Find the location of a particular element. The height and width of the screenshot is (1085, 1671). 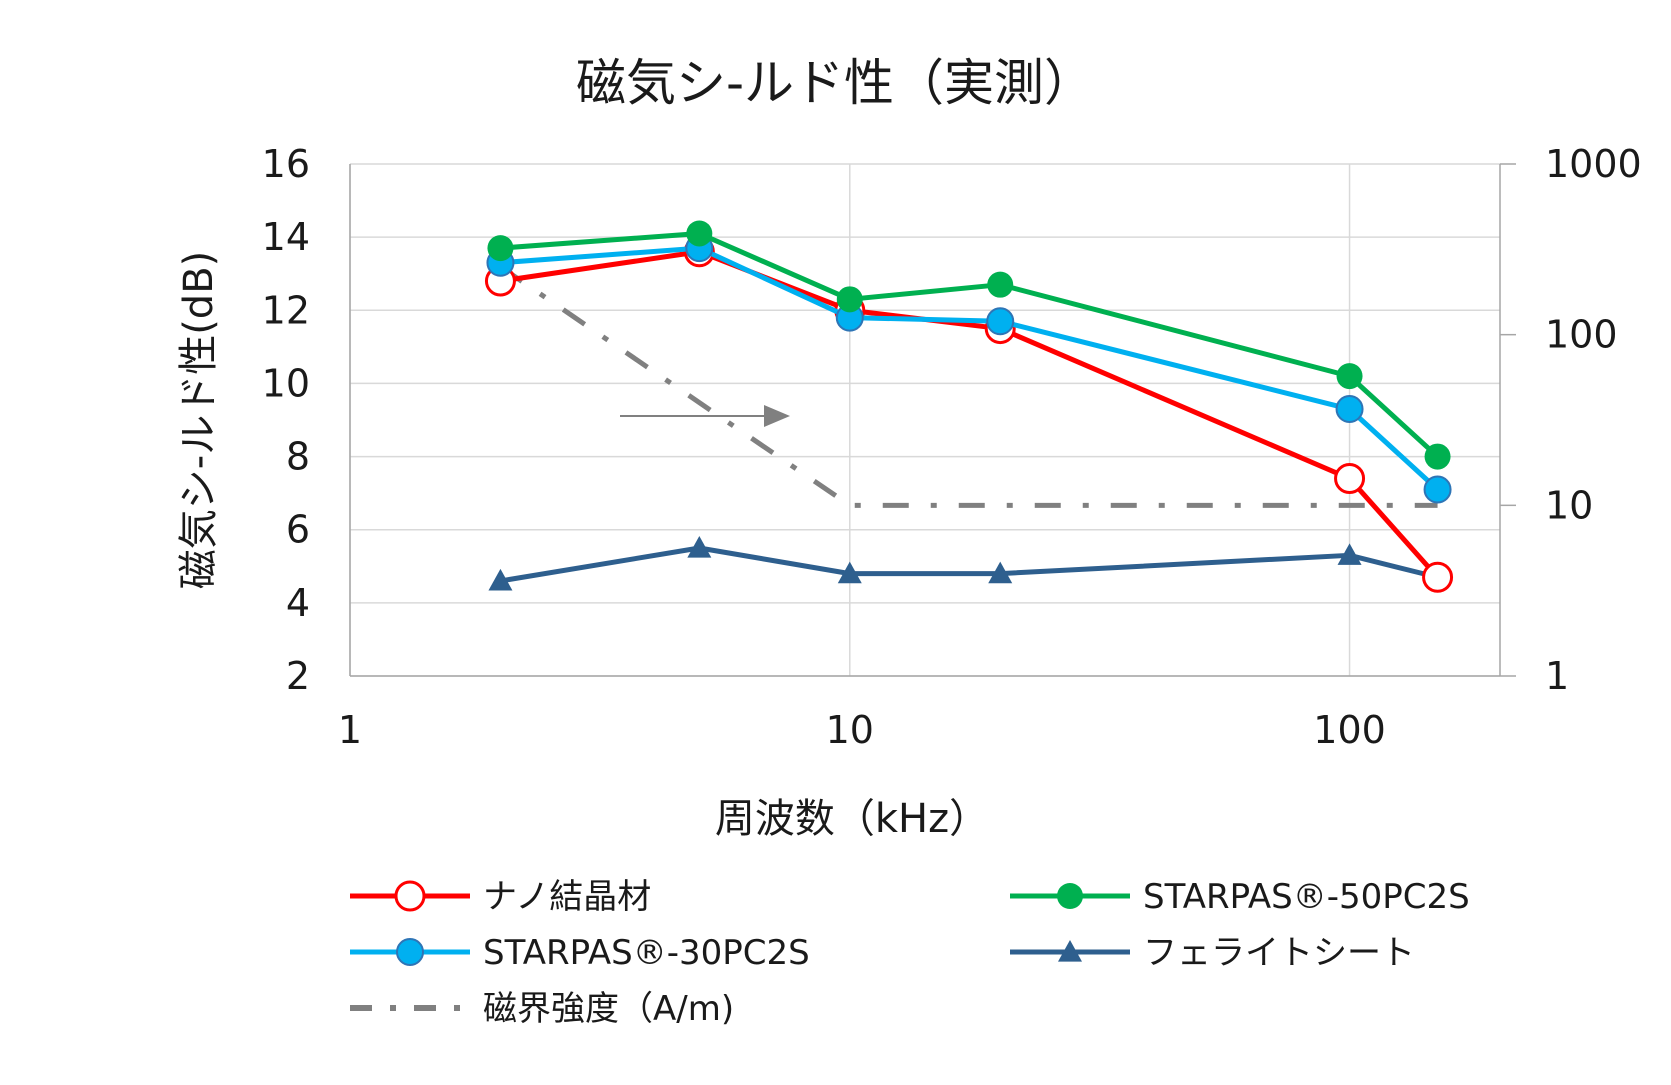

y-tick-label: 12 is located at coordinates (286, 310).